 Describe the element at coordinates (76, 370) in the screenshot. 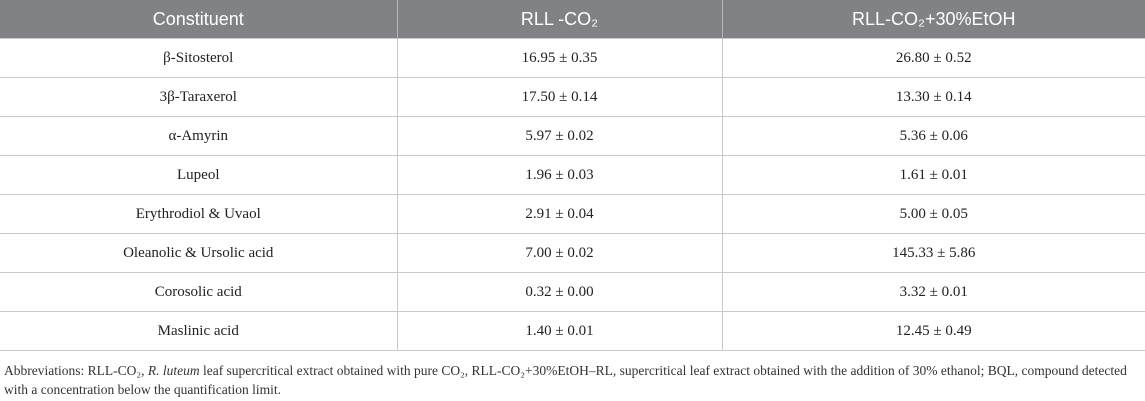

I see `footnote-text: Abbreviations: RLL-CO₂,` at that location.